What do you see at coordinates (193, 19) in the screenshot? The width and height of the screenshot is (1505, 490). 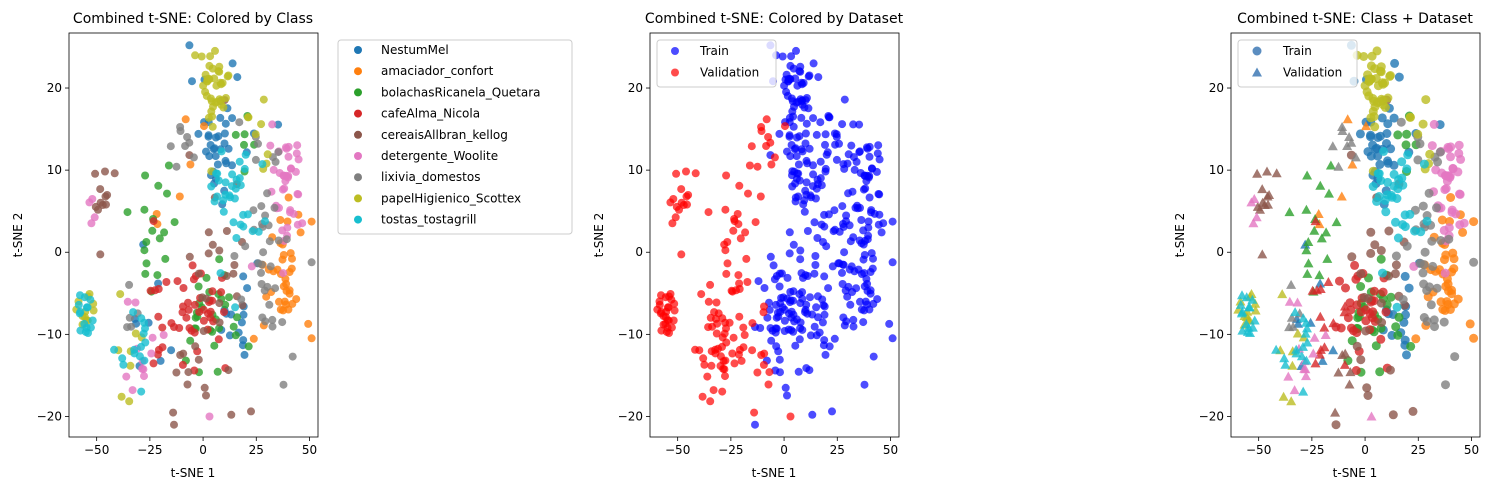 I see `panel-class-title: Combined t-SNE: Colored by Class` at bounding box center [193, 19].